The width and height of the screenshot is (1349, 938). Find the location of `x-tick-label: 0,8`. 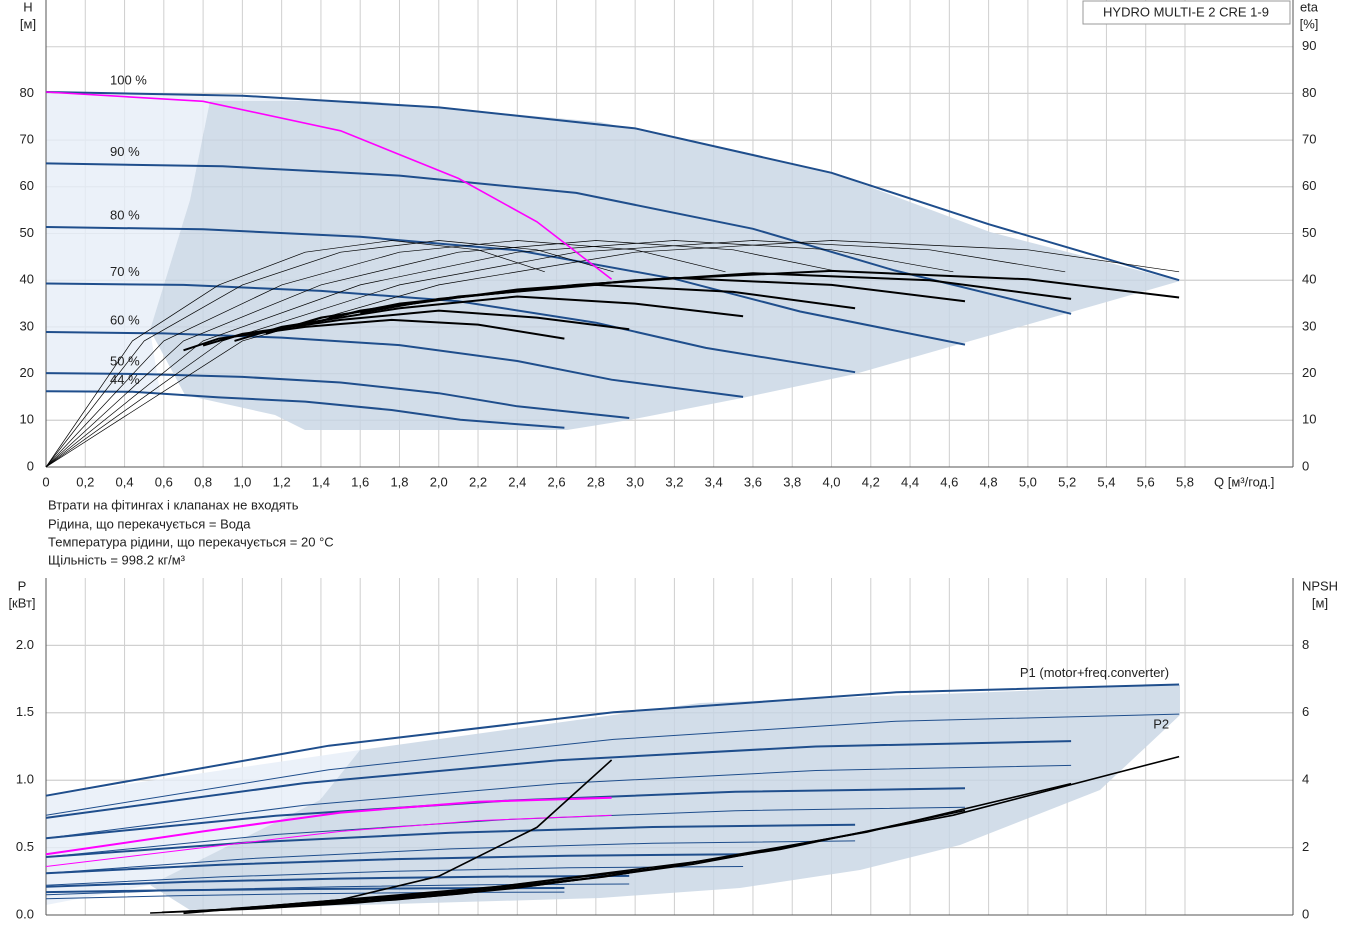

x-tick-label: 0,8 is located at coordinates (203, 481).